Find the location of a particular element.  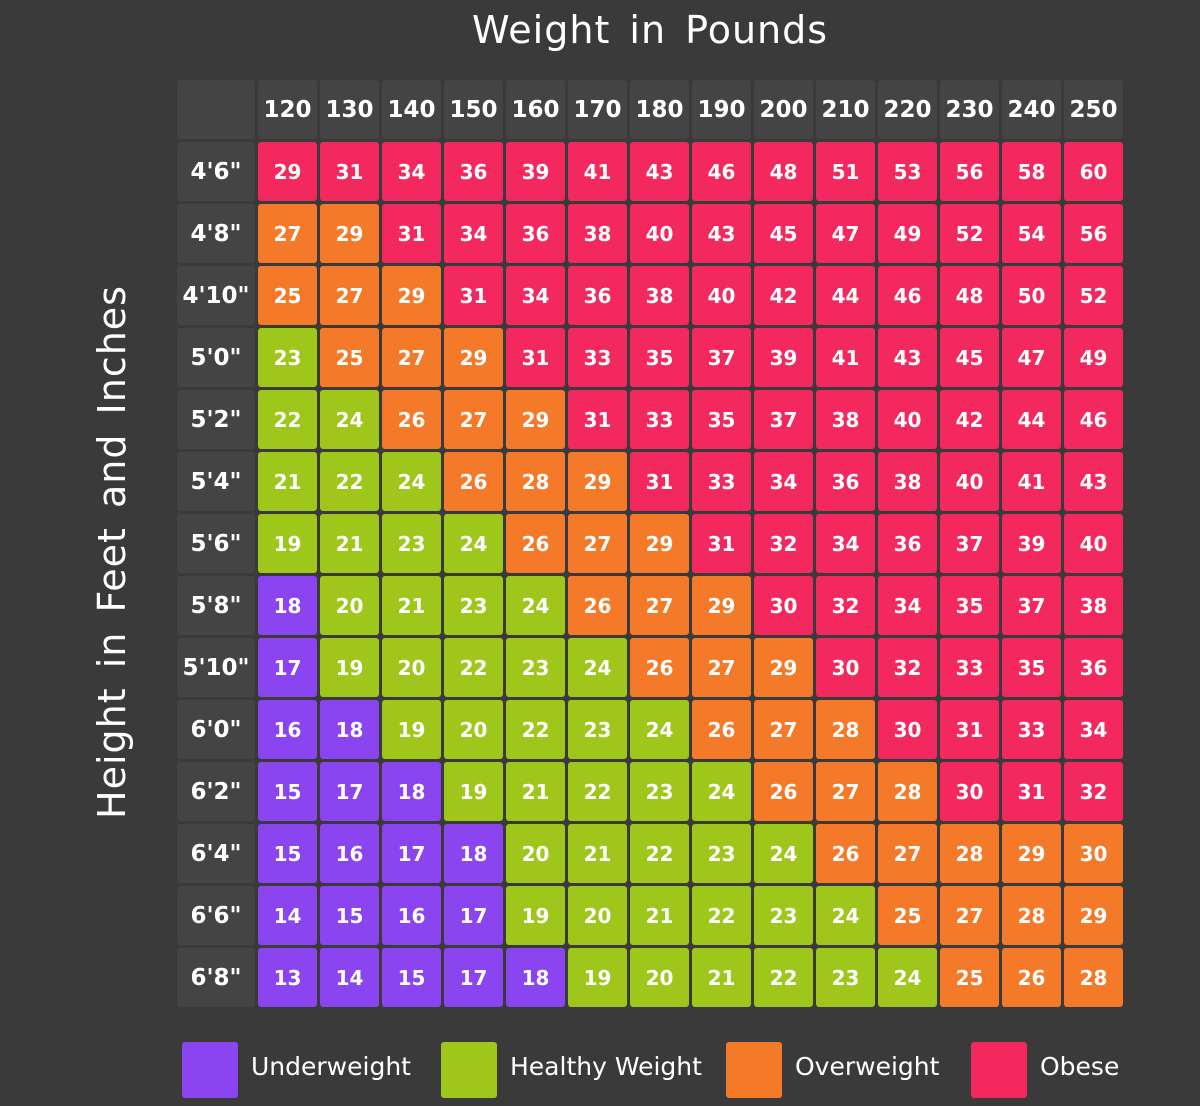

bmi-cell: 14 is located at coordinates (349, 977).